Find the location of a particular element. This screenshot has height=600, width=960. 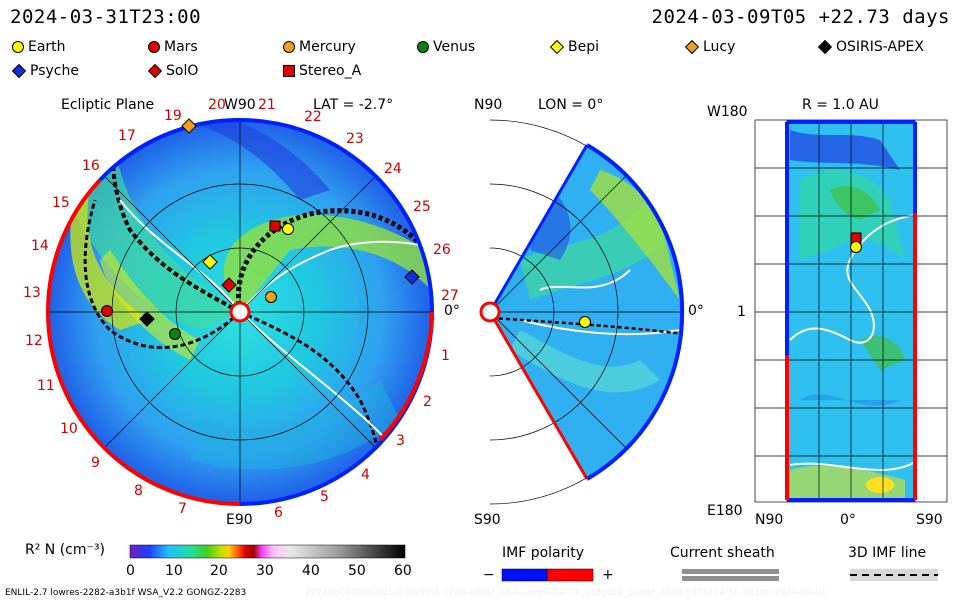

radial-surface-plot is located at coordinates (851, 311).